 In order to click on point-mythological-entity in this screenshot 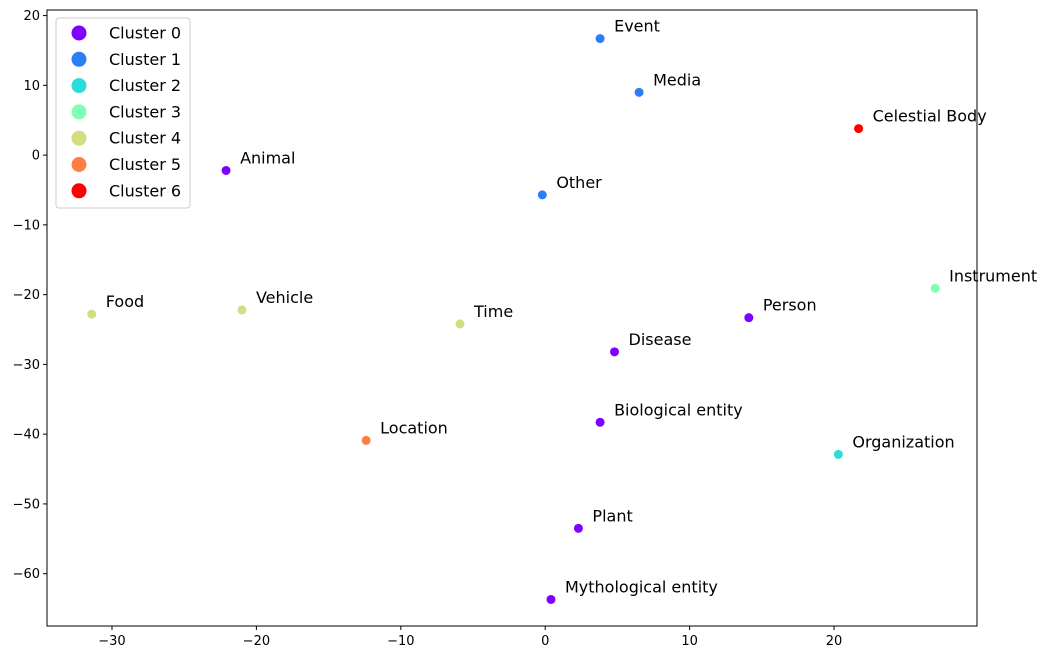, I will do `click(551, 599)`.